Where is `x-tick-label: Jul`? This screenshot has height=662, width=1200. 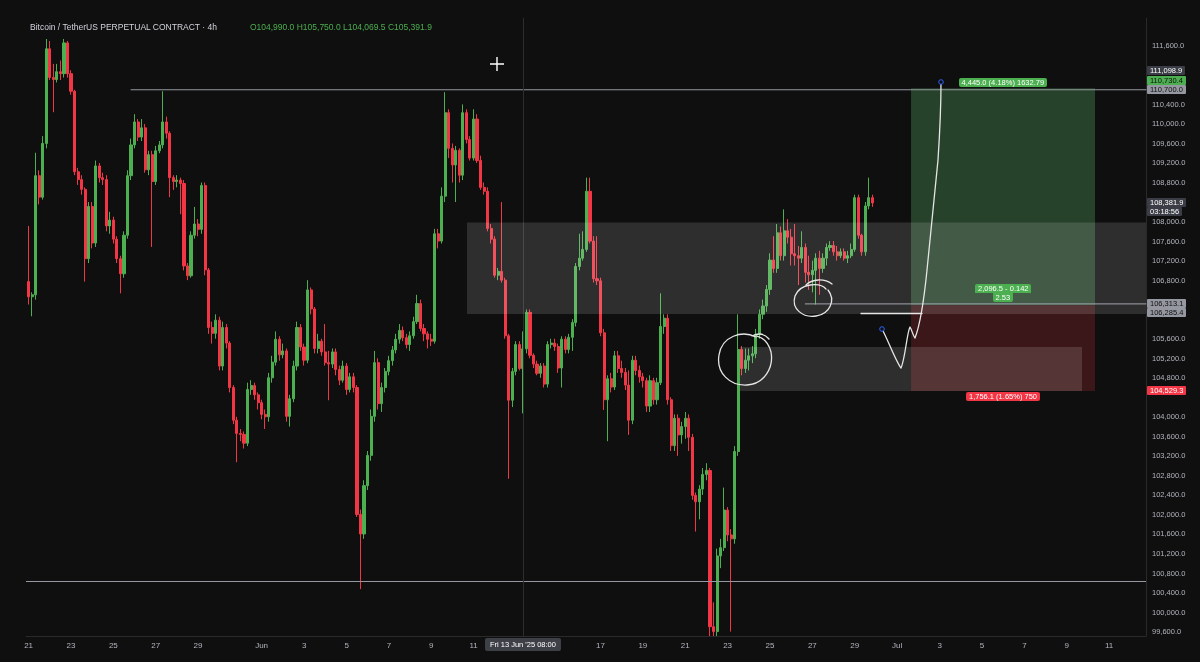 x-tick-label: Jul is located at coordinates (897, 646).